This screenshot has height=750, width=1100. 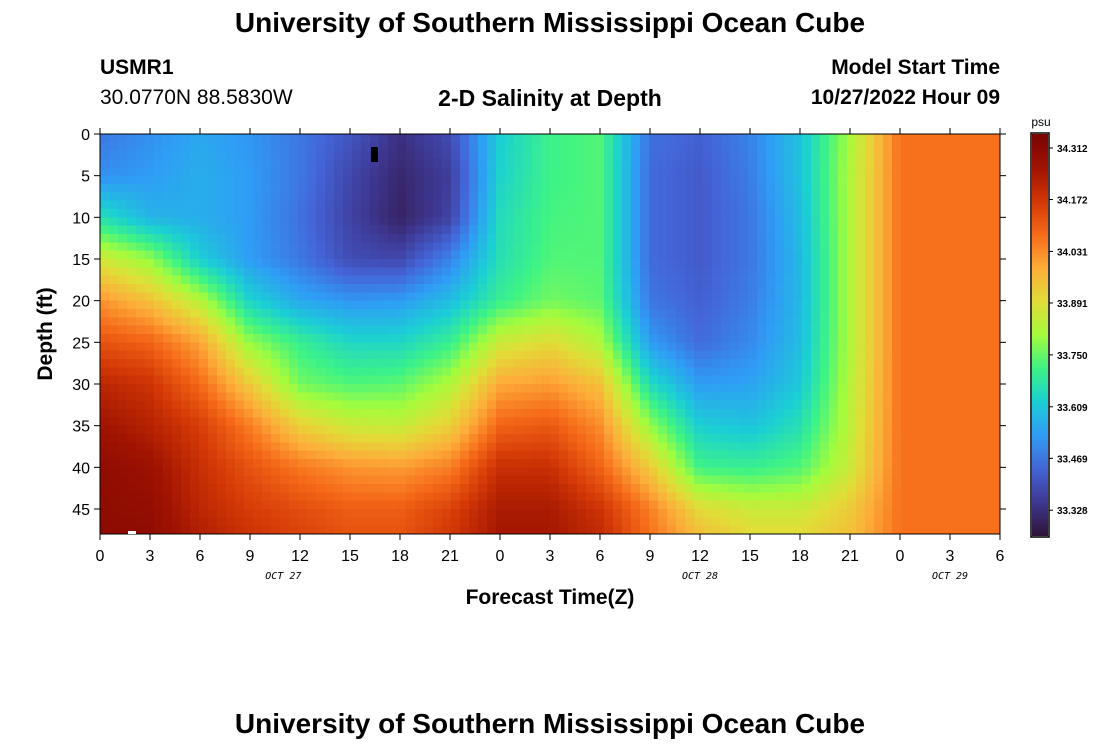 I want to click on model-start-label: Model Start Time, so click(x=915, y=67).